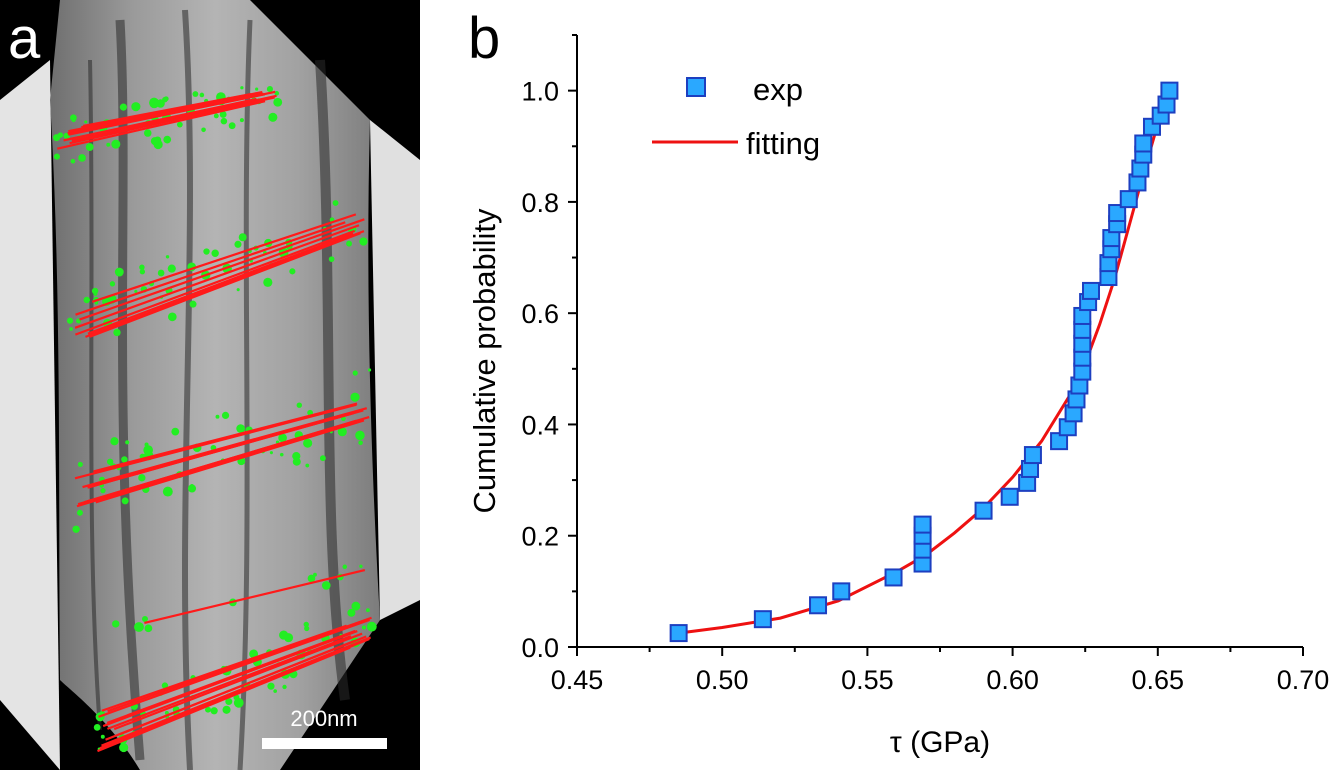  What do you see at coordinates (540, 314) in the screenshot?
I see `y-tick-label: 0.6` at bounding box center [540, 314].